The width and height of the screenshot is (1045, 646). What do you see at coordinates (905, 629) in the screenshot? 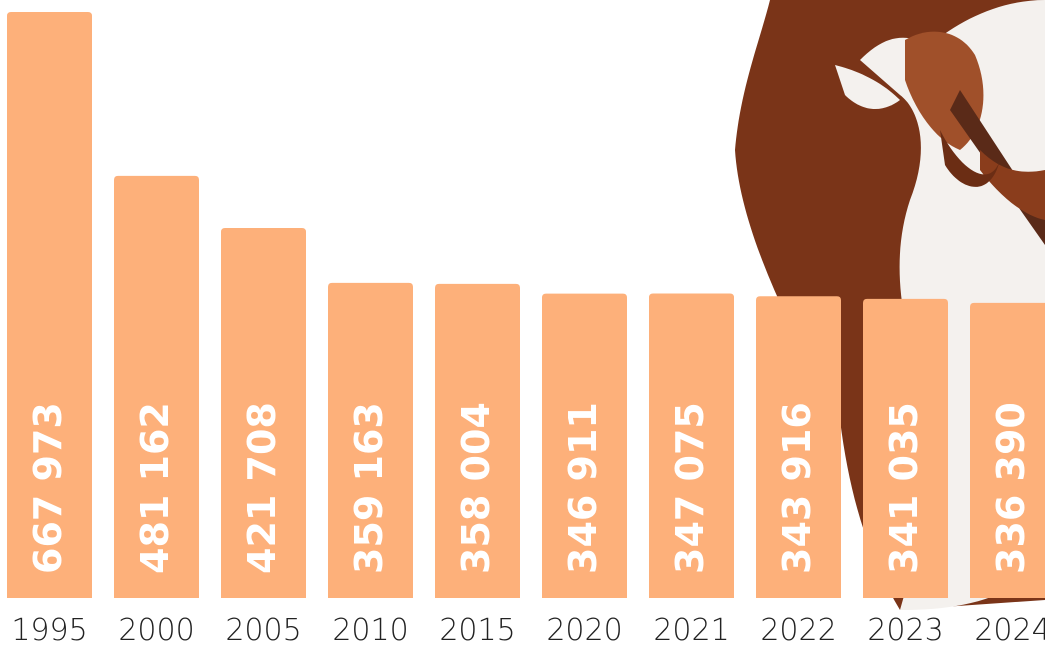
I see `x-tick-label: 2023` at bounding box center [905, 629].